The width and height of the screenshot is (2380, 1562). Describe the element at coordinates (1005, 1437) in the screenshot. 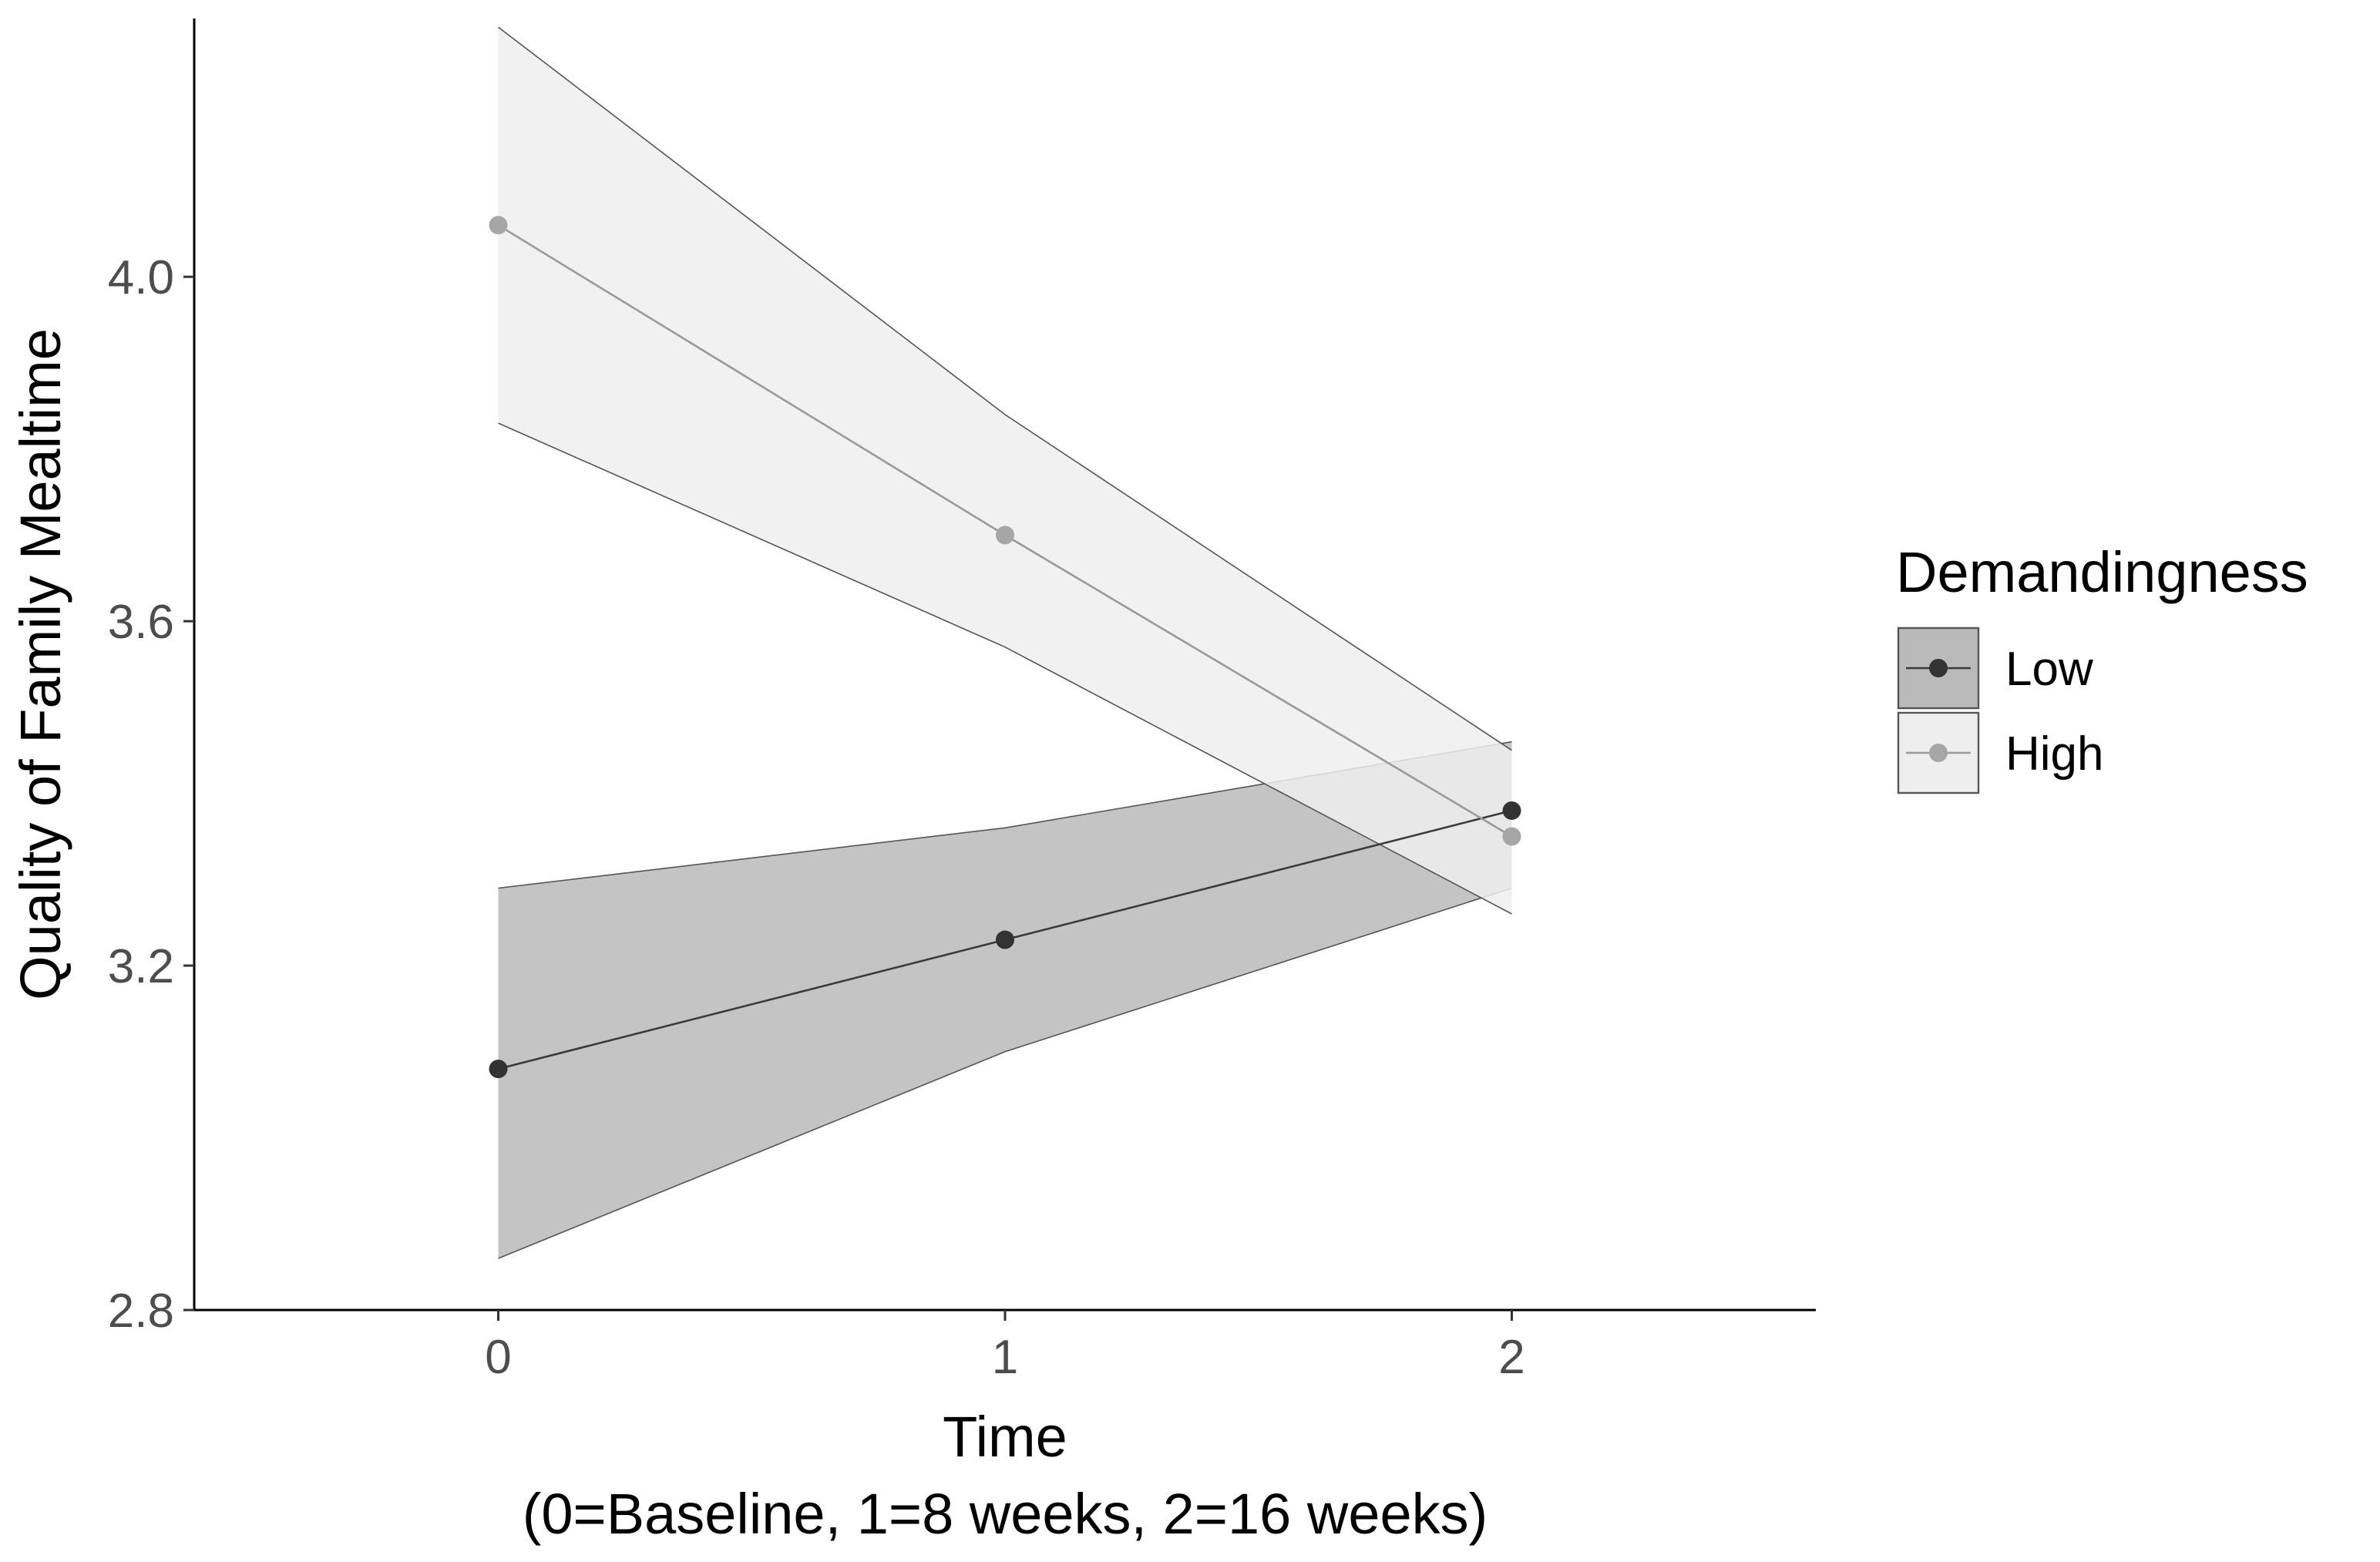

I see `x-axis-title: Time` at that location.